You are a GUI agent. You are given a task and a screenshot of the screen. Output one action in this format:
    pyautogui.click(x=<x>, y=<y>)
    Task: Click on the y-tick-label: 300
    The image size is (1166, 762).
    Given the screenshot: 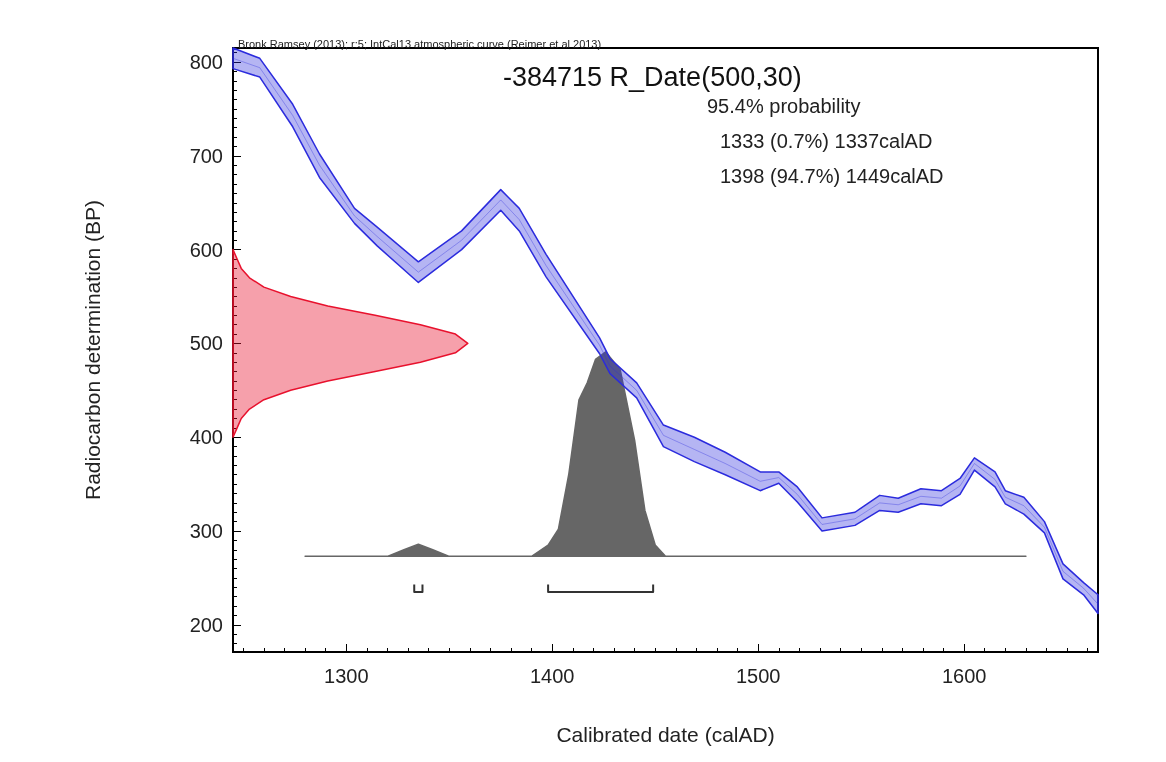 What is the action you would take?
    pyautogui.click(x=206, y=531)
    